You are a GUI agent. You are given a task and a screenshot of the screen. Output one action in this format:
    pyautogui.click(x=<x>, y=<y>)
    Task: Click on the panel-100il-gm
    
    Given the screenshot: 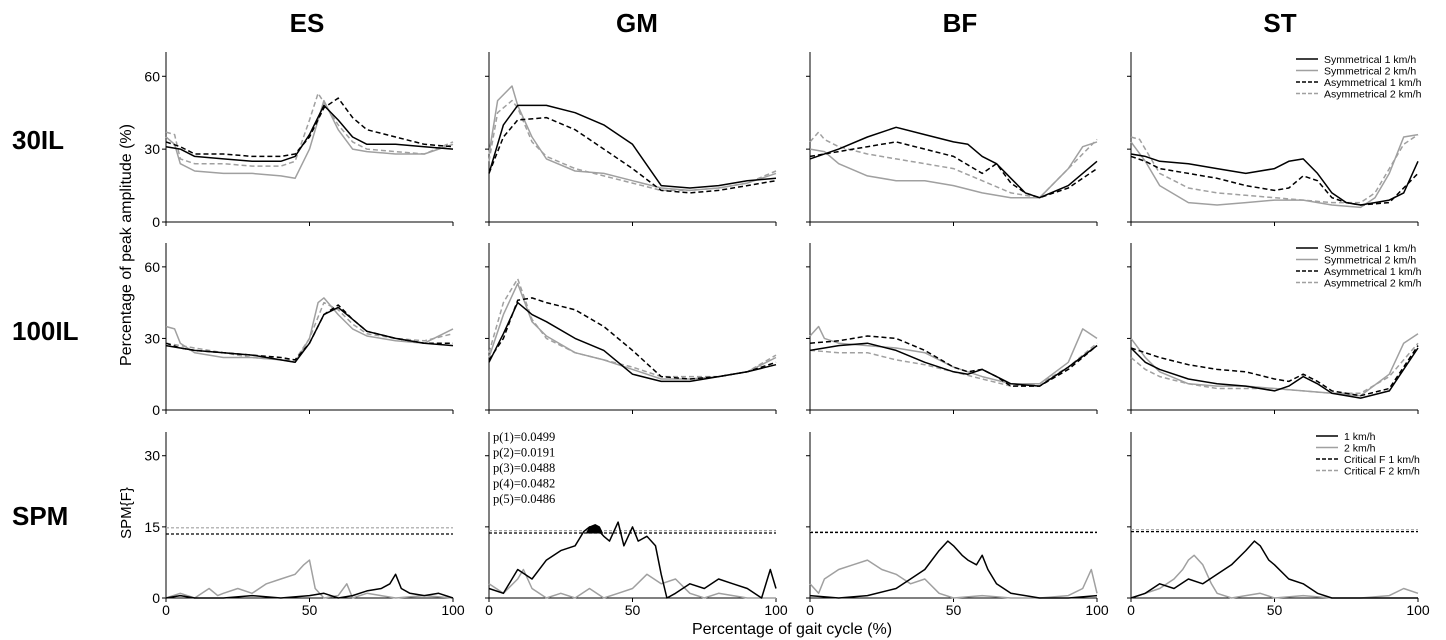 What is the action you would take?
    pyautogui.click(x=631, y=328)
    